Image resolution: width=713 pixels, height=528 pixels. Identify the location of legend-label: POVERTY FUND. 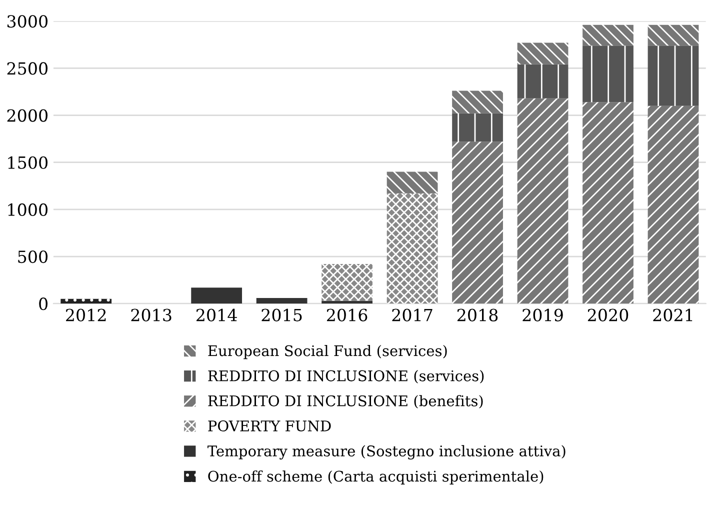
(269, 426).